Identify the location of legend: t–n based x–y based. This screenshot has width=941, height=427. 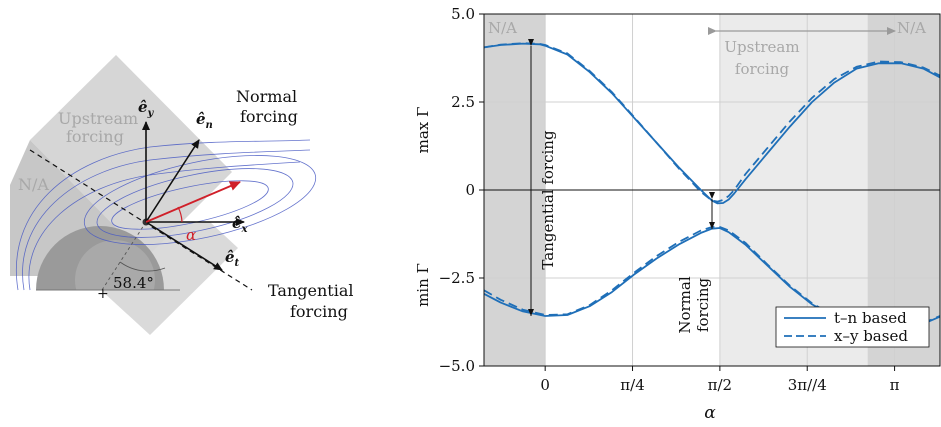
(852, 327).